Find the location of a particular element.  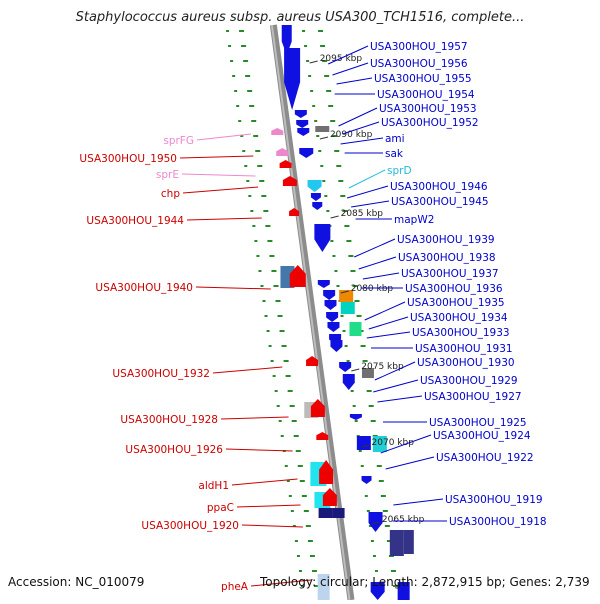

gene-label-right: USA300HOU_1957 is located at coordinates (419, 47).